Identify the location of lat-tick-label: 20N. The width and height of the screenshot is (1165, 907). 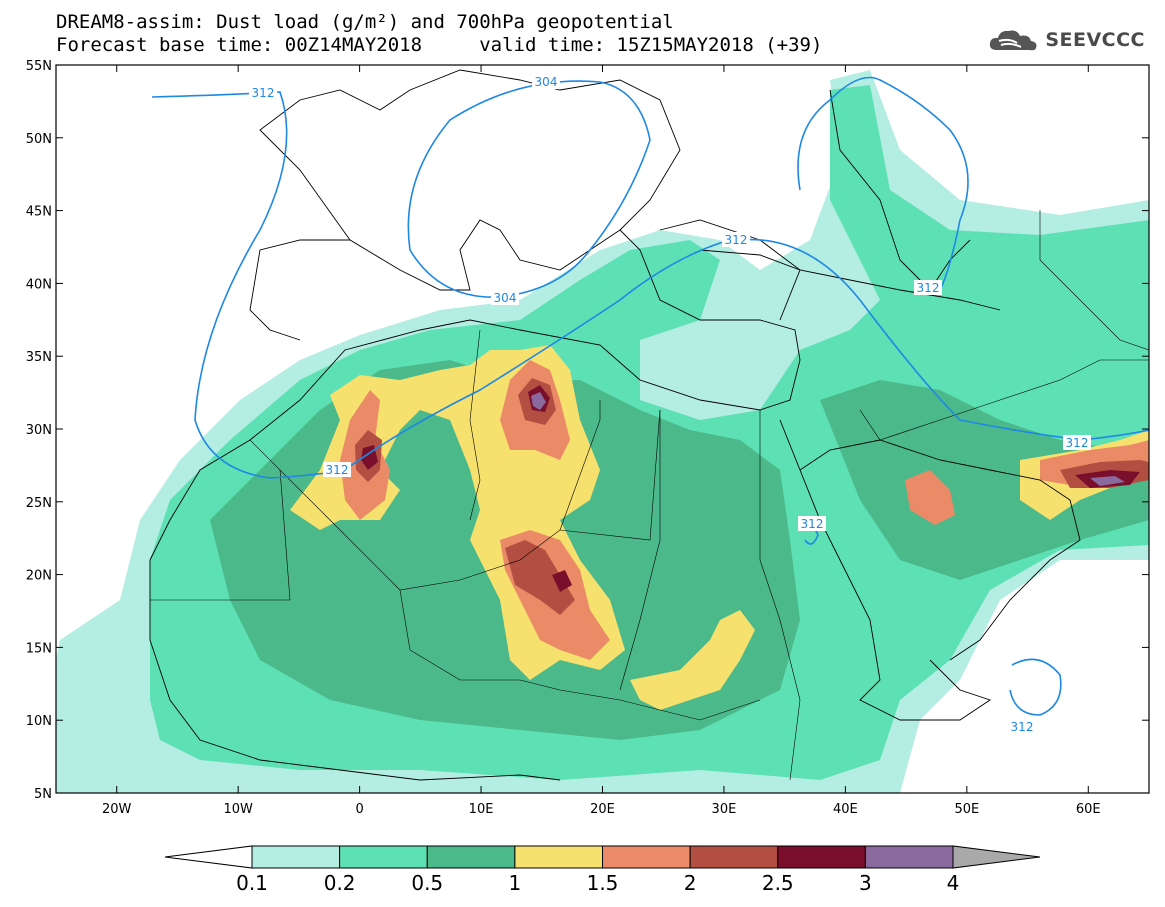
(39, 576).